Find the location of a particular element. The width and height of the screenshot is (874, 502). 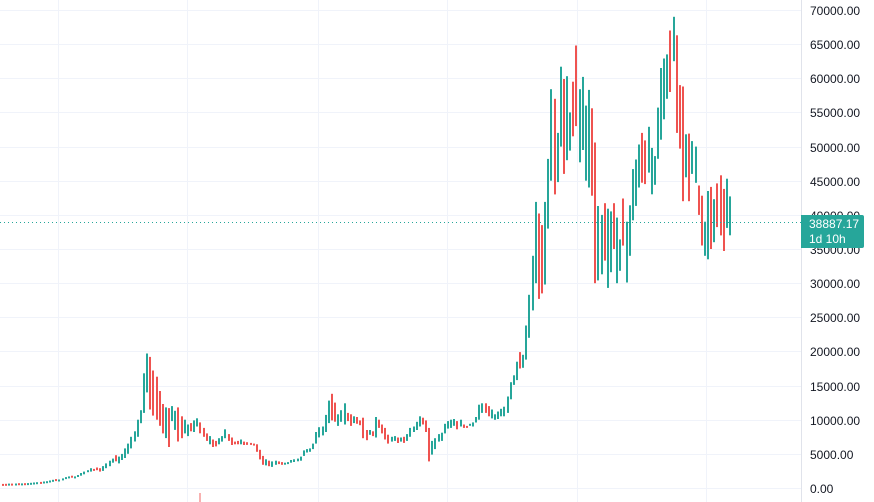

price-tick-label: 5000.00 is located at coordinates (832, 454).